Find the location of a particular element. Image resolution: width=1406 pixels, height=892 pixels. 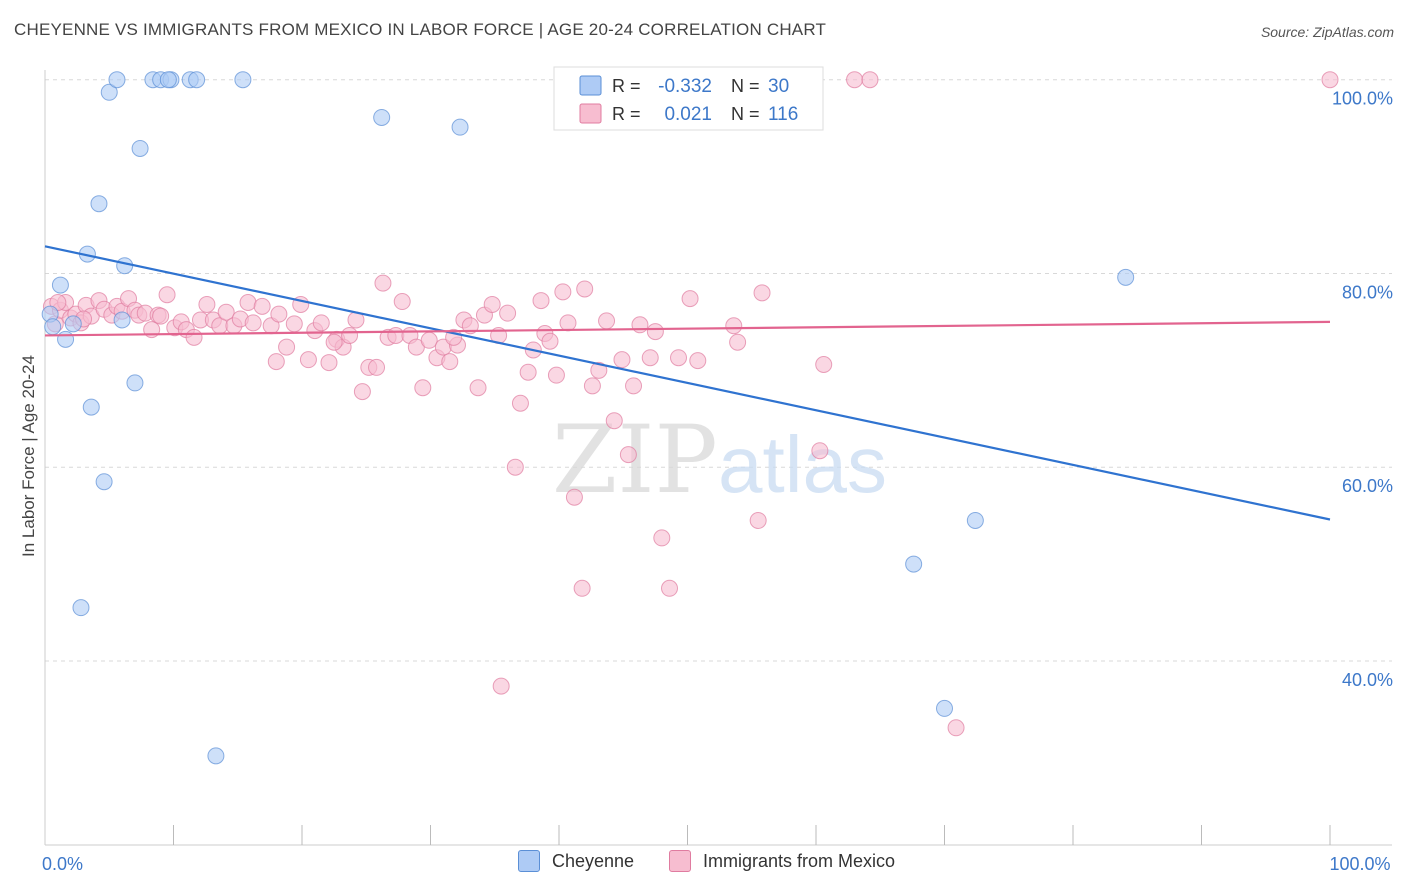

trend-line-mexico is located at coordinates (687, 328).